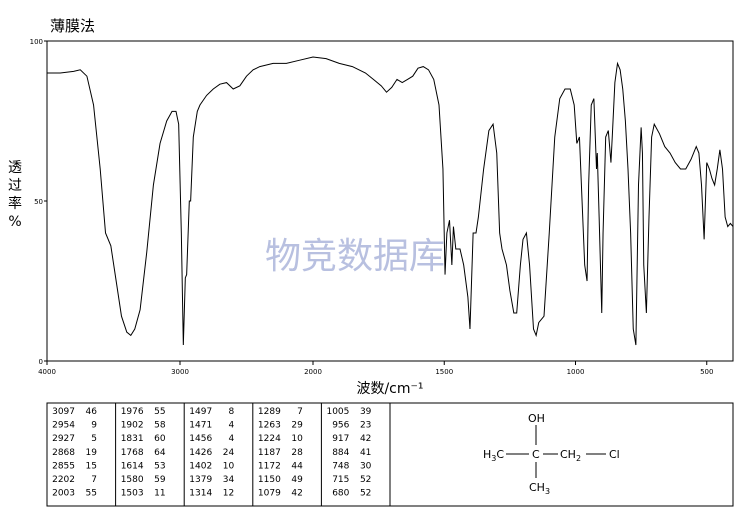  I want to click on peak-wavenumber: 1902, so click(132, 426).